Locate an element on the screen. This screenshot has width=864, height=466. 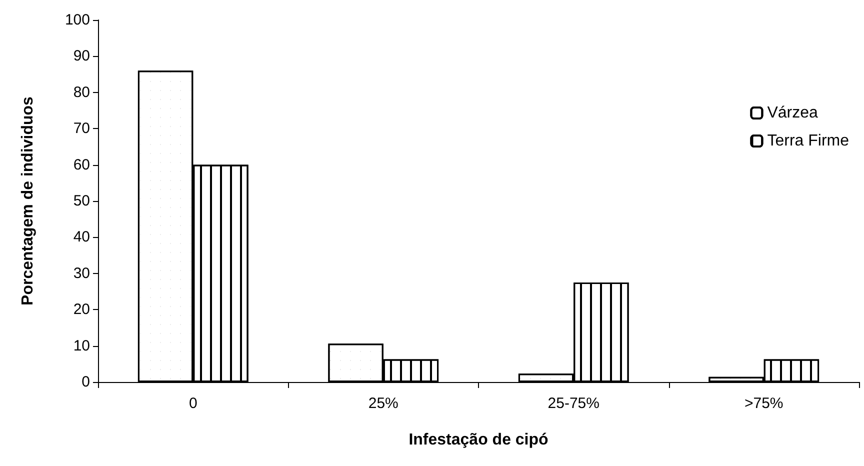
legend-label: Várzea is located at coordinates (792, 113).